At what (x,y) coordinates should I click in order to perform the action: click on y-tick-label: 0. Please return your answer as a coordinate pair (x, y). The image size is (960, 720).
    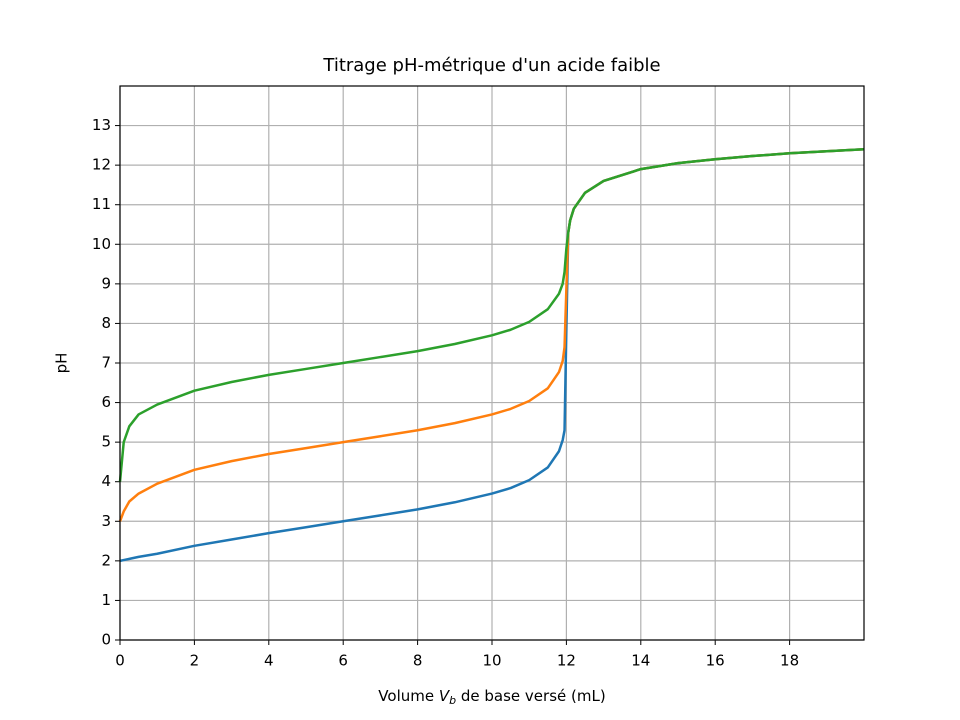
    Looking at the image, I should click on (106, 640).